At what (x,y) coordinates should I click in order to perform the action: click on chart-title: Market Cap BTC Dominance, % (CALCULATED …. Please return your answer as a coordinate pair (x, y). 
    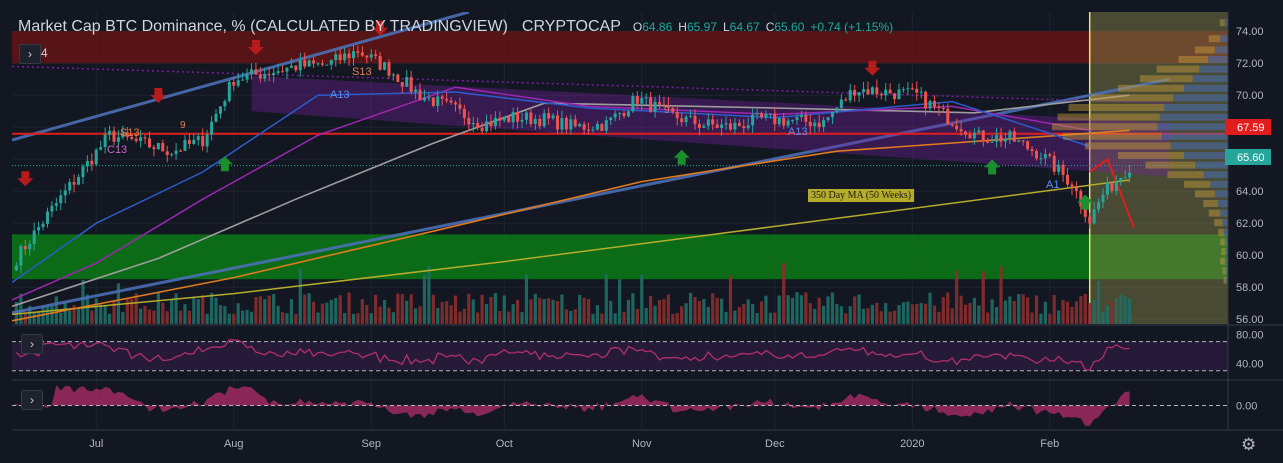
    Looking at the image, I should click on (263, 26).